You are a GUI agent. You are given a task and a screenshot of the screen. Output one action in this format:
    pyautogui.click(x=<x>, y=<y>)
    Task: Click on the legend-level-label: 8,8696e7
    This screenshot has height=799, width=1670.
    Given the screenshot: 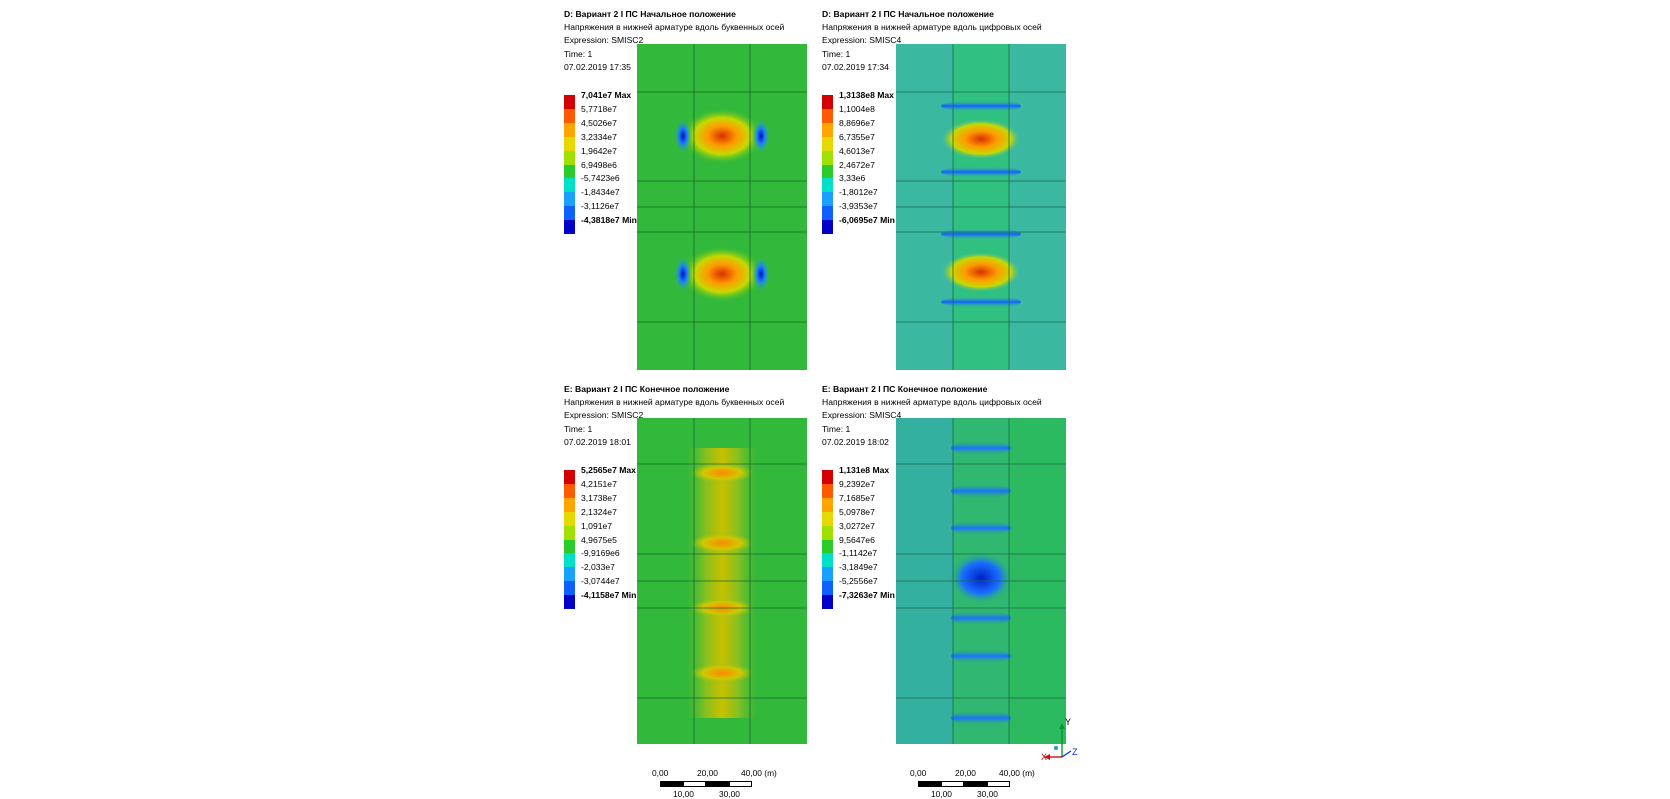 What is the action you would take?
    pyautogui.click(x=857, y=122)
    